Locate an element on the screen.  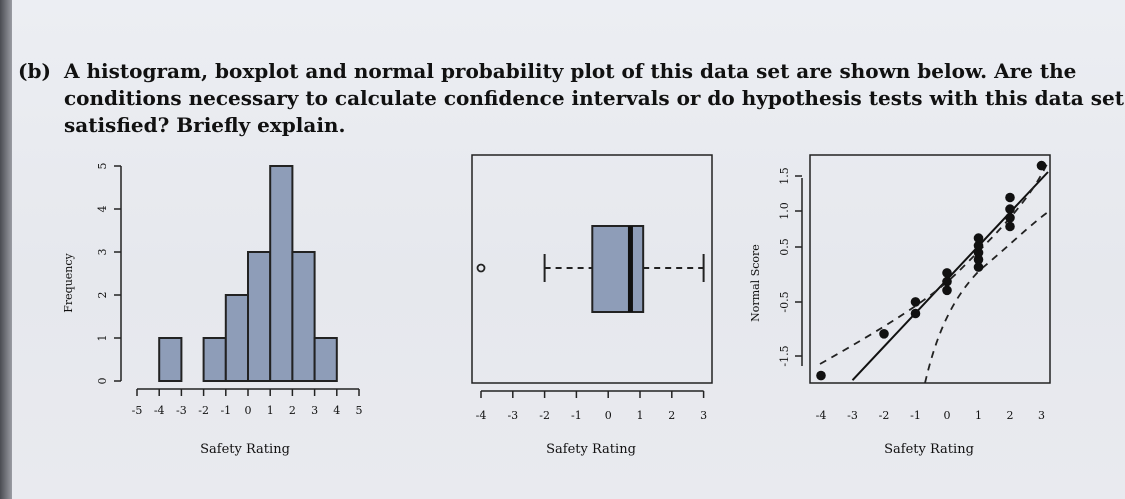
npp-x-tick-label: 2 is located at coordinates (1010, 415).